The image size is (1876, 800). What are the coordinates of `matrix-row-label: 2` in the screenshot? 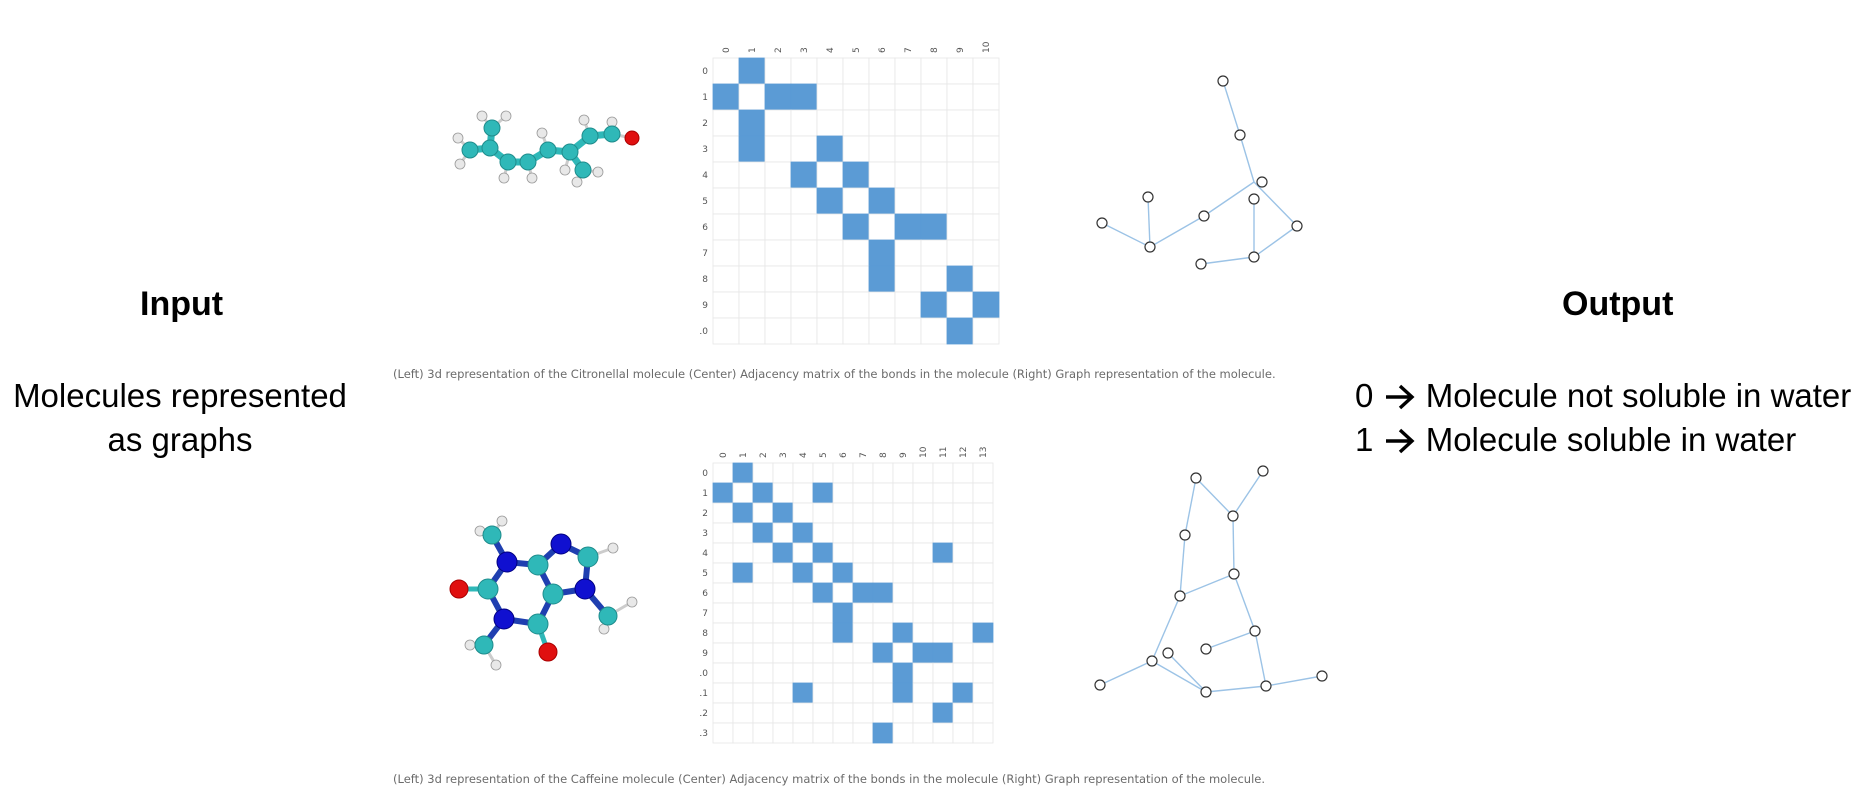 It's located at (705, 514).